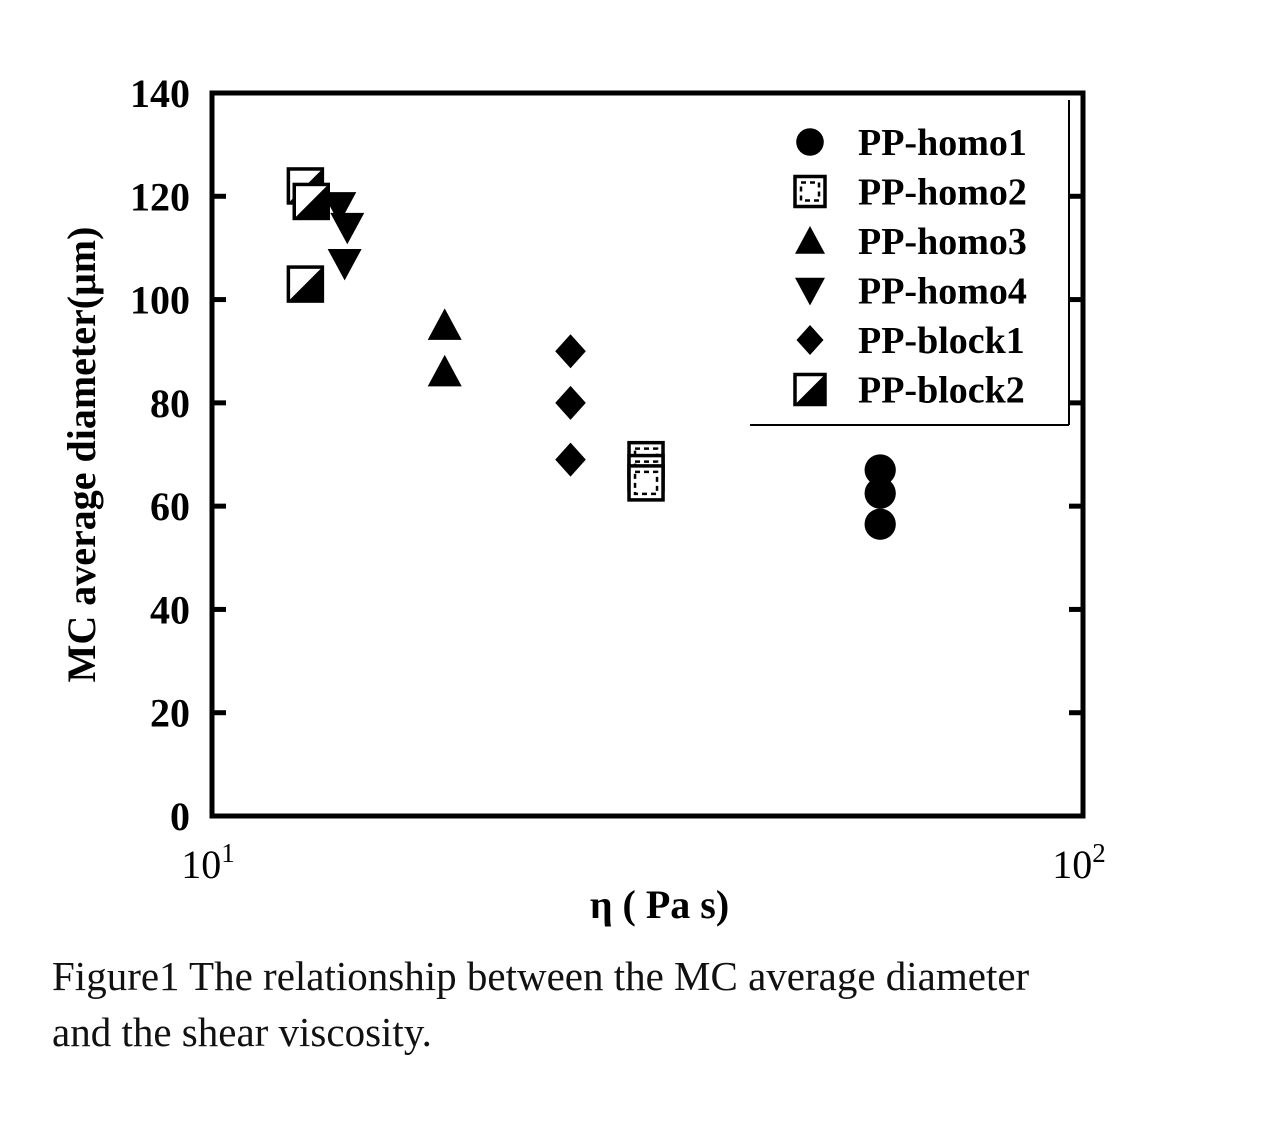 Image resolution: width=1280 pixels, height=1130 pixels. Describe the element at coordinates (160, 196) in the screenshot. I see `y-tick-label: 120` at that location.